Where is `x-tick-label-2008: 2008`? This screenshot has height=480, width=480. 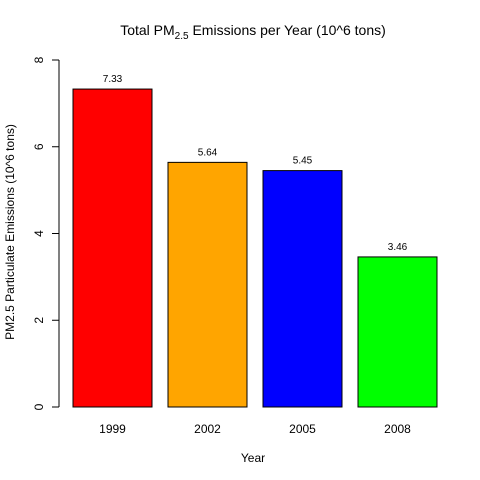 x-tick-label-2008: 2008 is located at coordinates (397, 429).